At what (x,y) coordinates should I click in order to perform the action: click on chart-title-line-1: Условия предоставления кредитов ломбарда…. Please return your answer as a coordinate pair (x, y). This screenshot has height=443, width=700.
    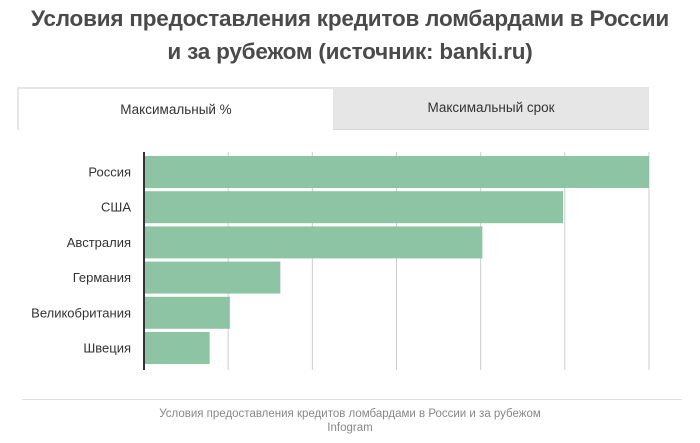
    Looking at the image, I should click on (350, 18).